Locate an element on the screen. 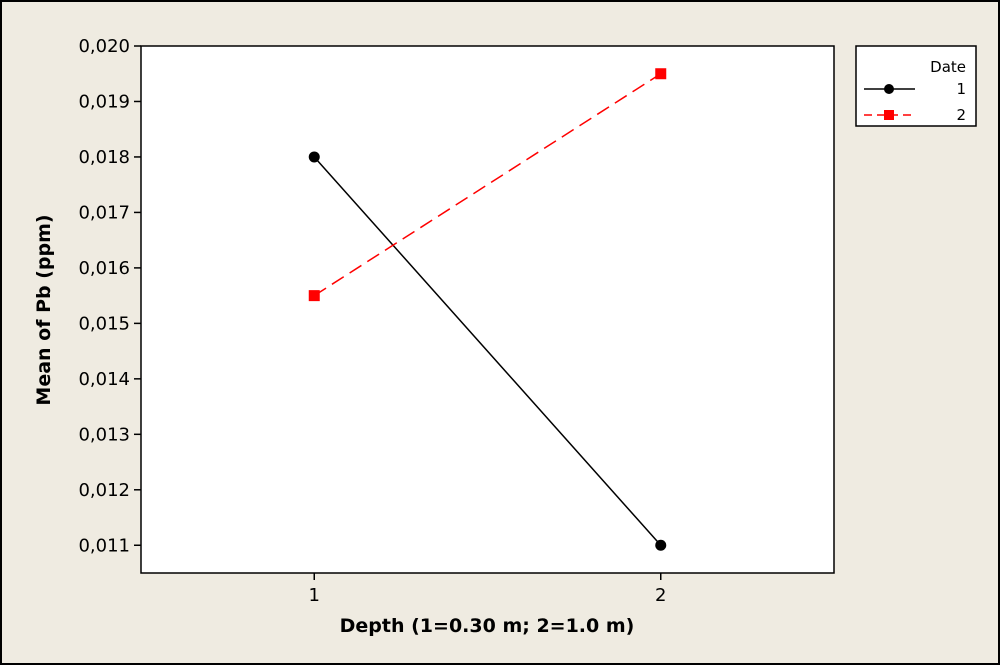 The width and height of the screenshot is (1000, 665). y-tick-label: 0,013 is located at coordinates (104, 434).